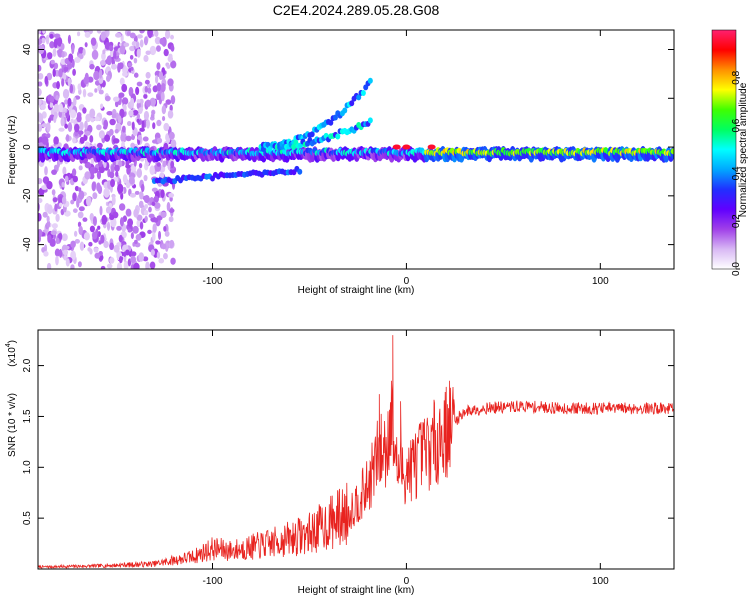 The image size is (750, 605). I want to click on snr-x-tick-label: 100, so click(600, 581).